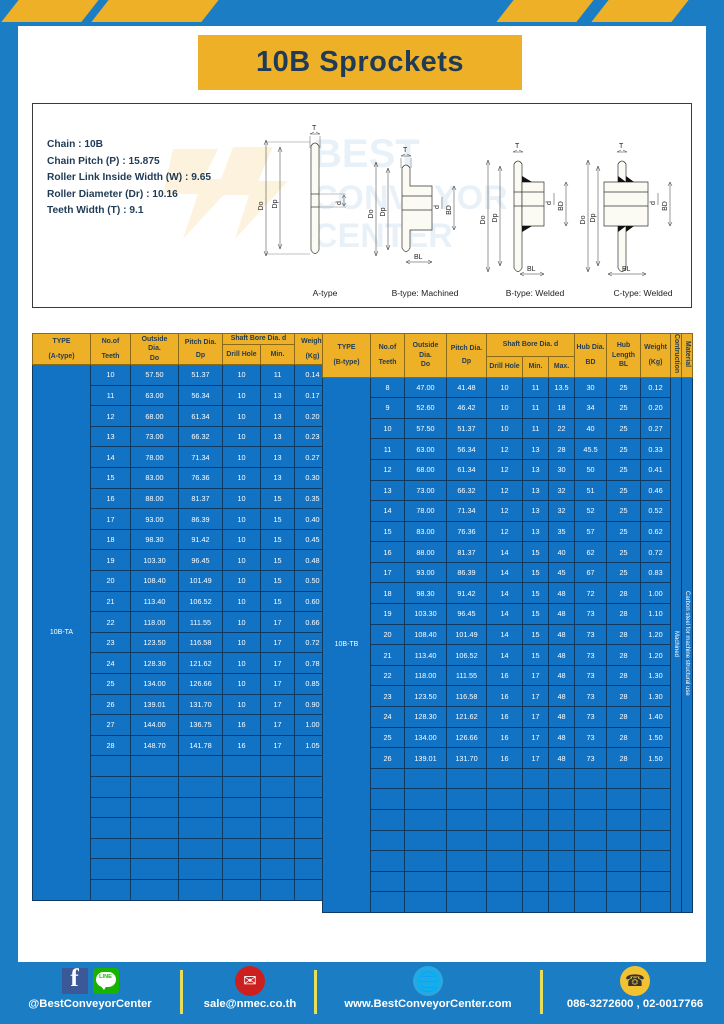 This screenshot has height=1024, width=724. I want to click on table-cell: 23, so click(110, 642).